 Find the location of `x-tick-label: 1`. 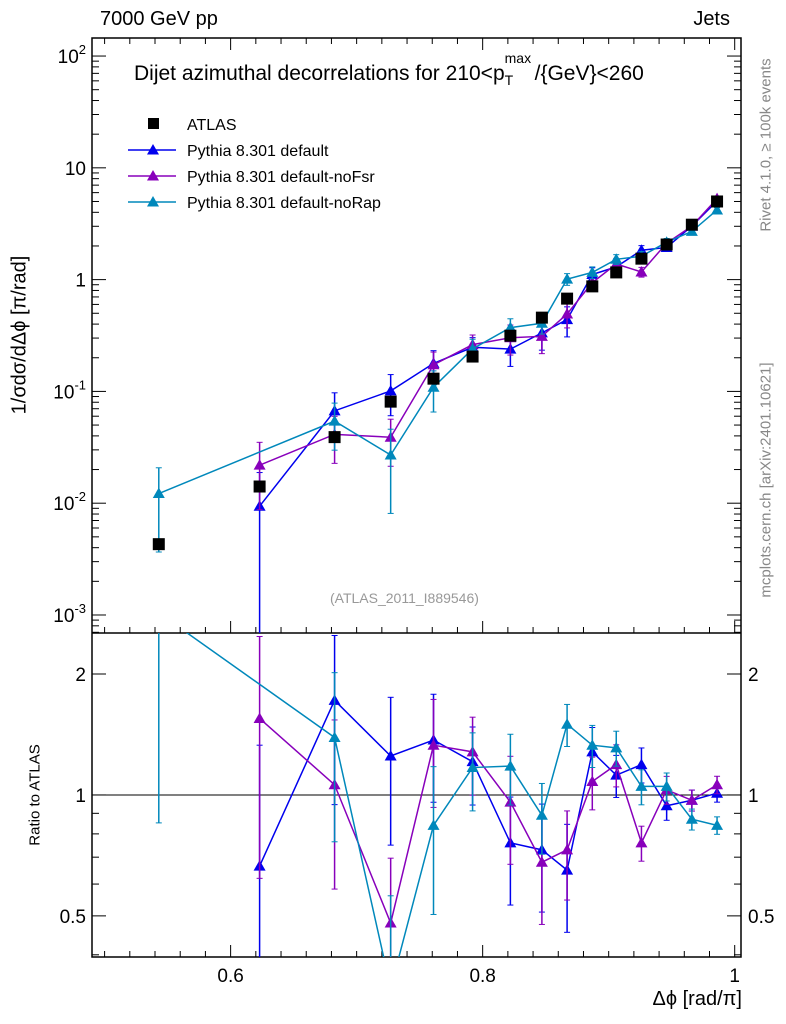

x-tick-label: 1 is located at coordinates (734, 976).